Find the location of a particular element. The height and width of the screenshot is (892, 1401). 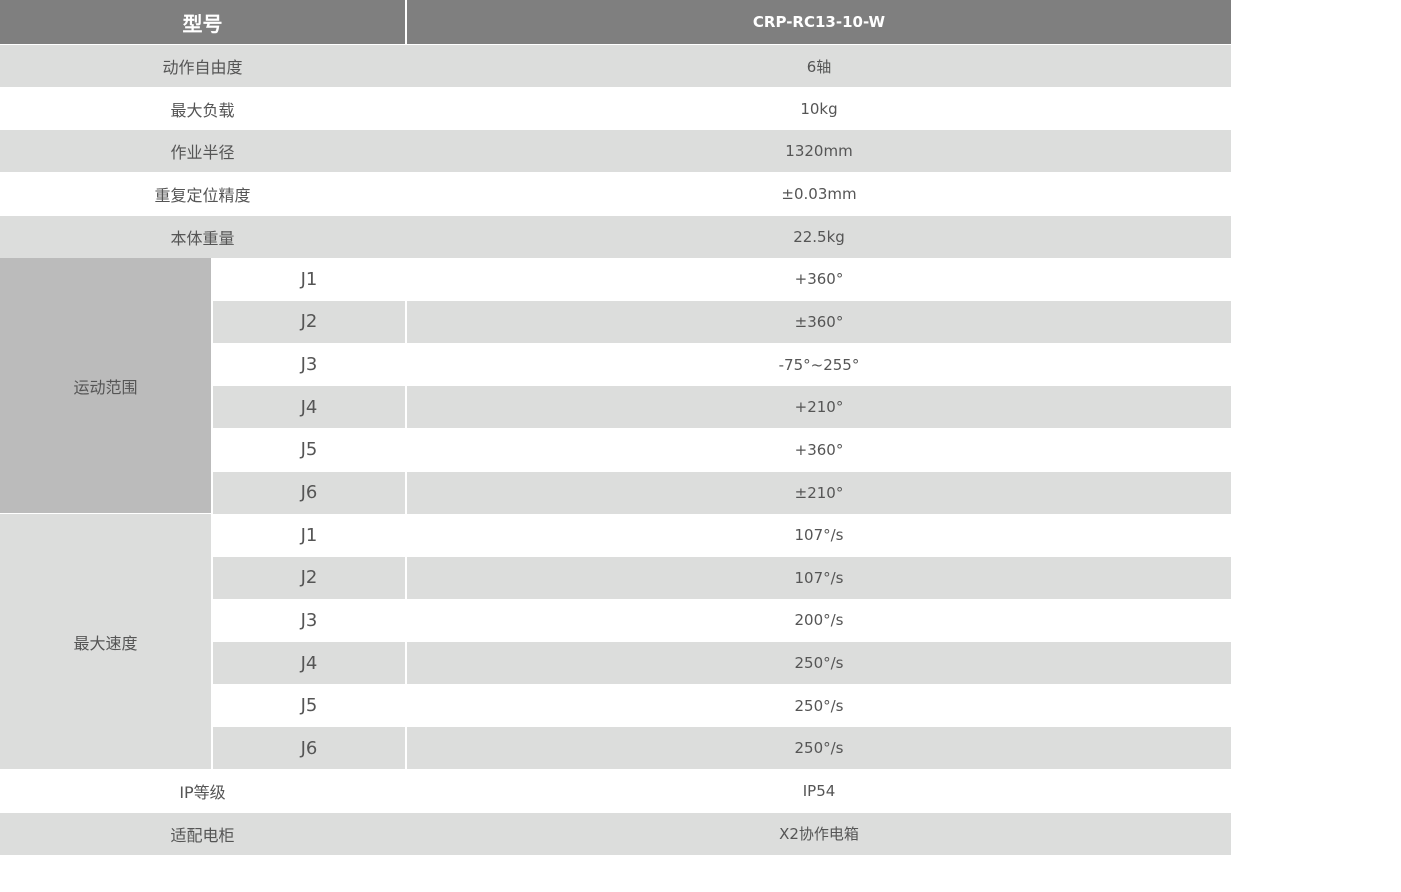

table-row: J1 107°/s is located at coordinates (615, 535).